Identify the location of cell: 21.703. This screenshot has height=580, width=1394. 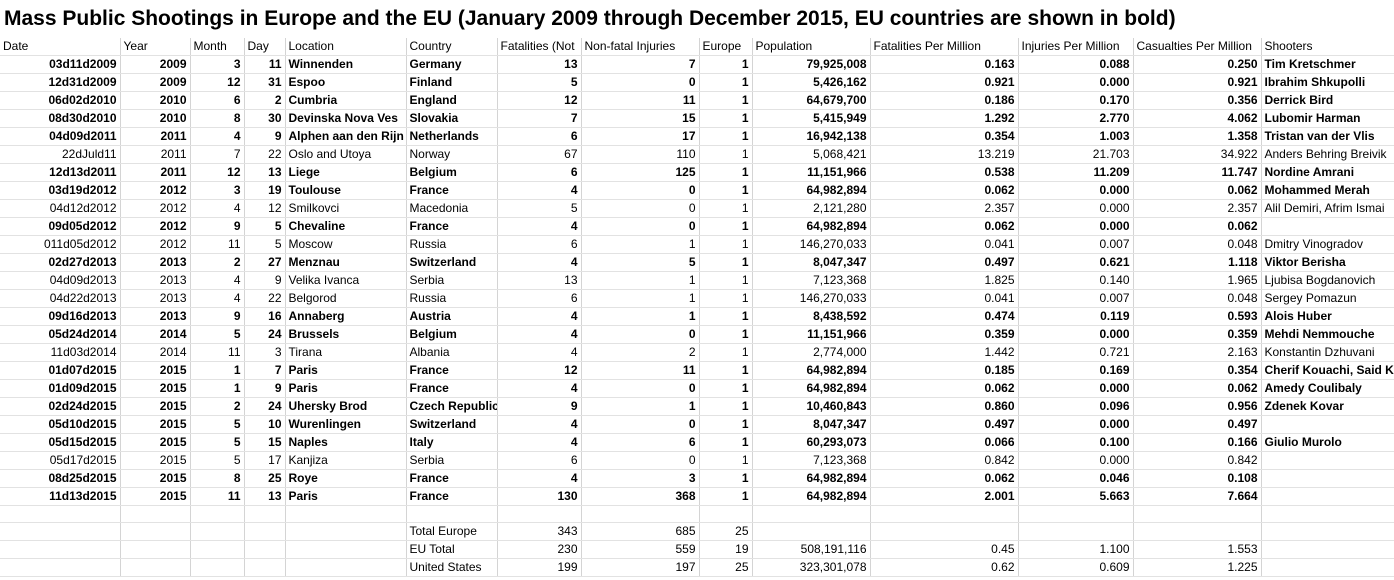
(1076, 154).